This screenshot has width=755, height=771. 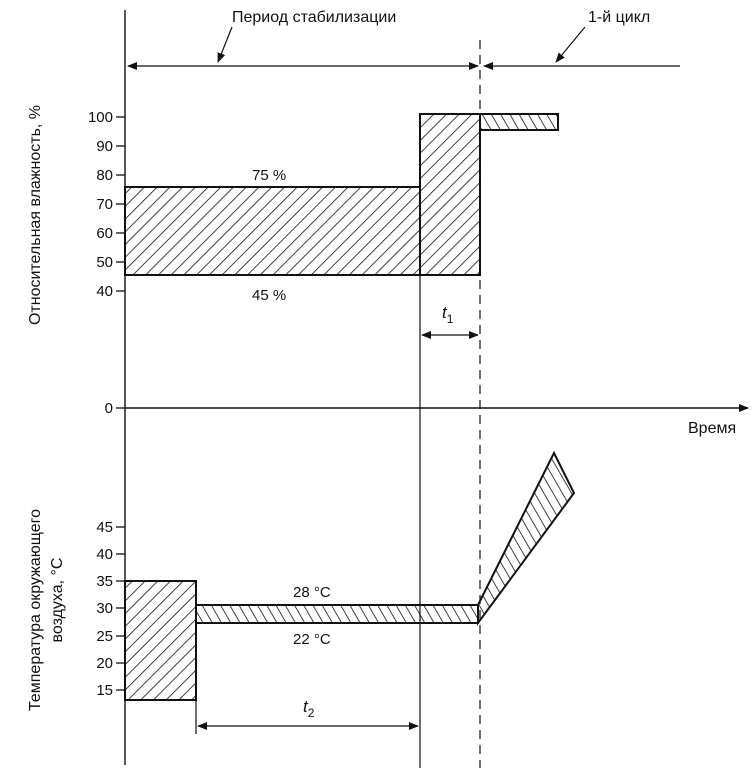 I want to click on humidity-lower-label: 45 %, so click(x=269, y=295).